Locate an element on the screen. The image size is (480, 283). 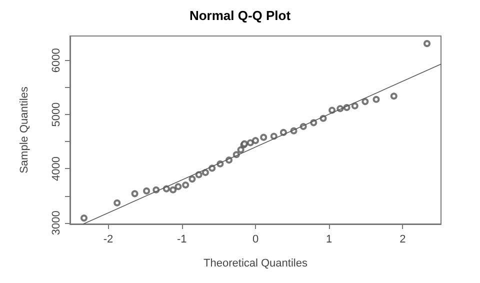
y-tick-label: 6000 is located at coordinates (56, 60).